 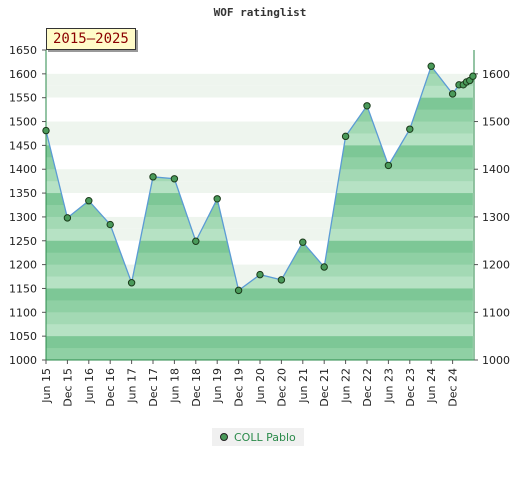 What do you see at coordinates (153, 387) in the screenshot?
I see `x-tick-label: Dec 17` at bounding box center [153, 387].